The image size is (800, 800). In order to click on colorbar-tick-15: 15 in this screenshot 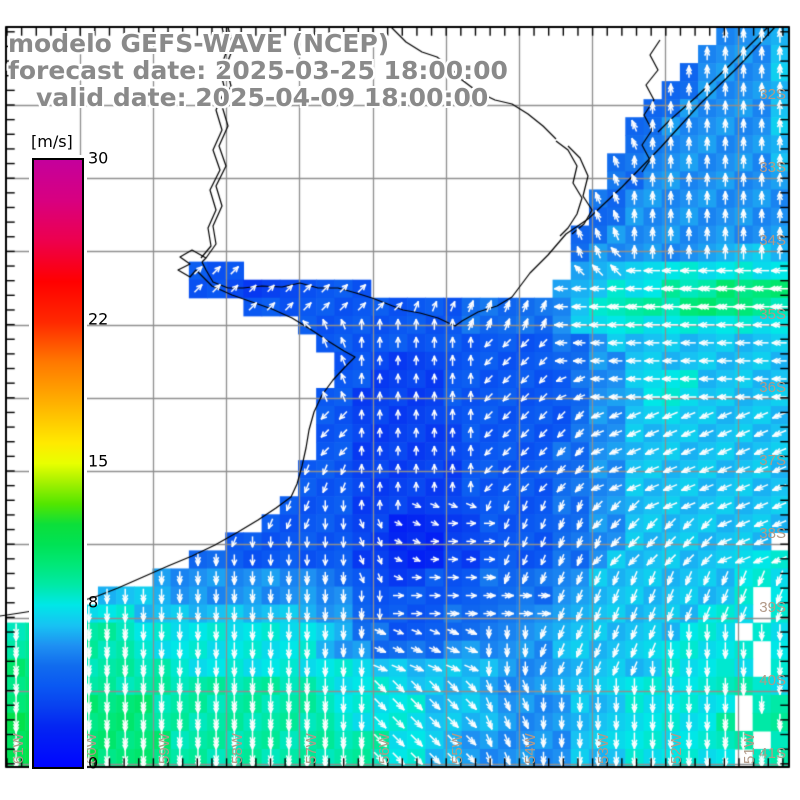, I will do `click(98, 460)`.